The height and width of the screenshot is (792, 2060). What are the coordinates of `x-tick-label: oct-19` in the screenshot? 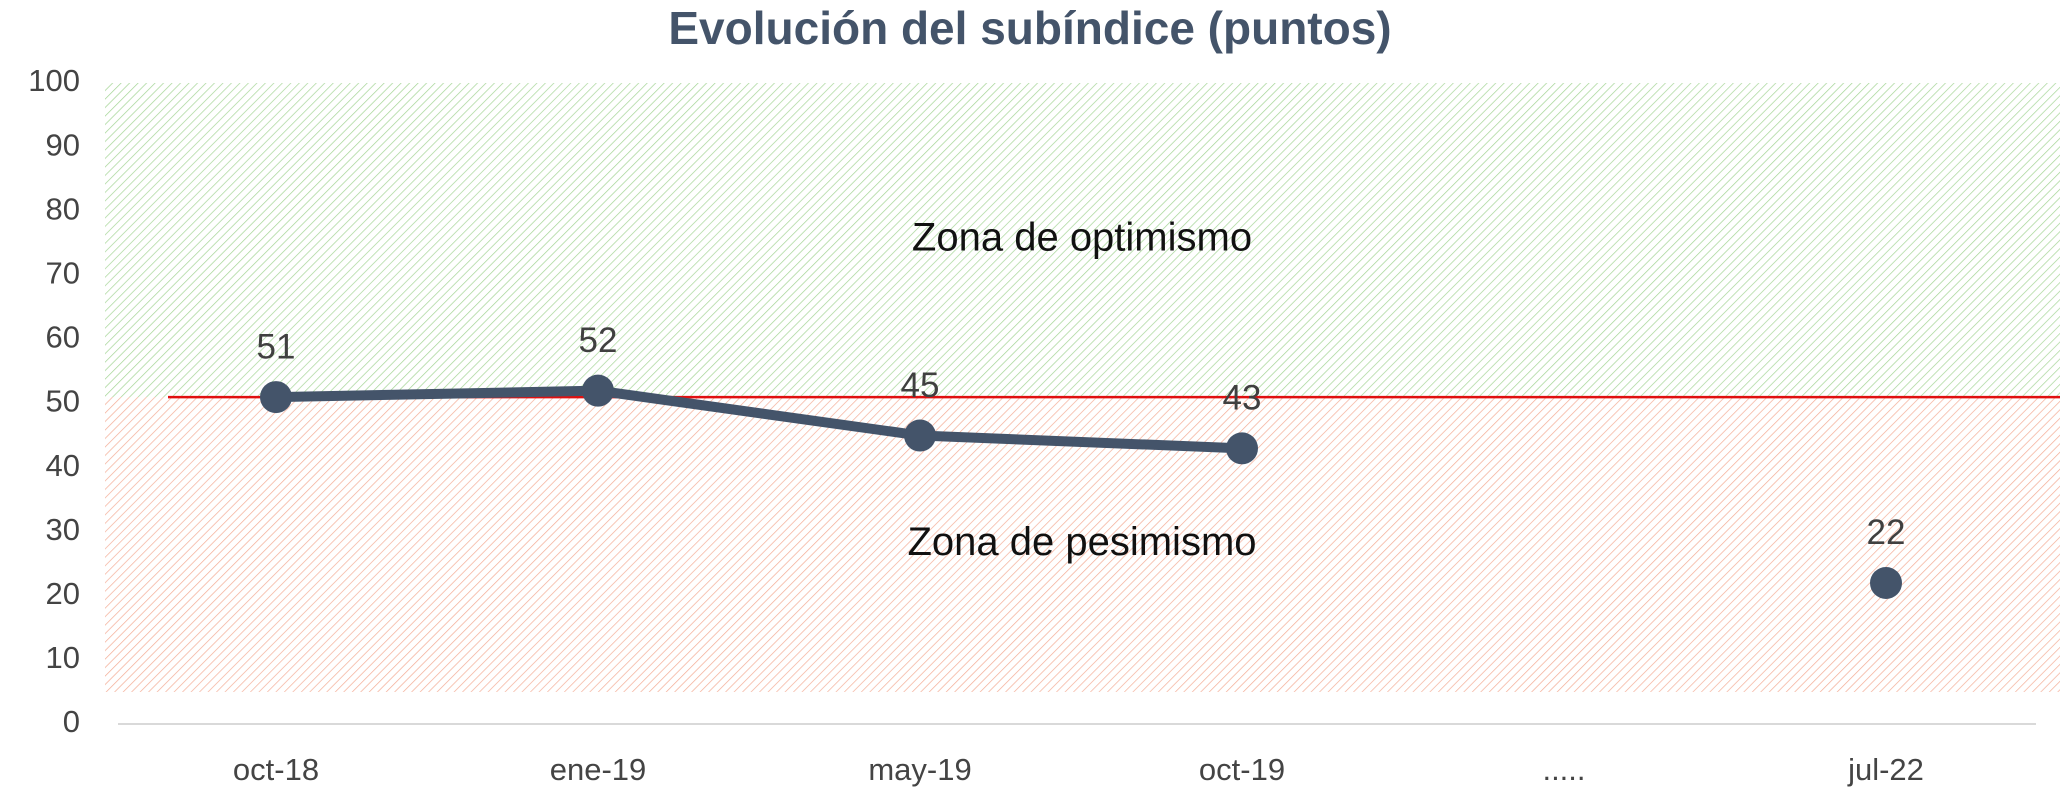 It's located at (1242, 769).